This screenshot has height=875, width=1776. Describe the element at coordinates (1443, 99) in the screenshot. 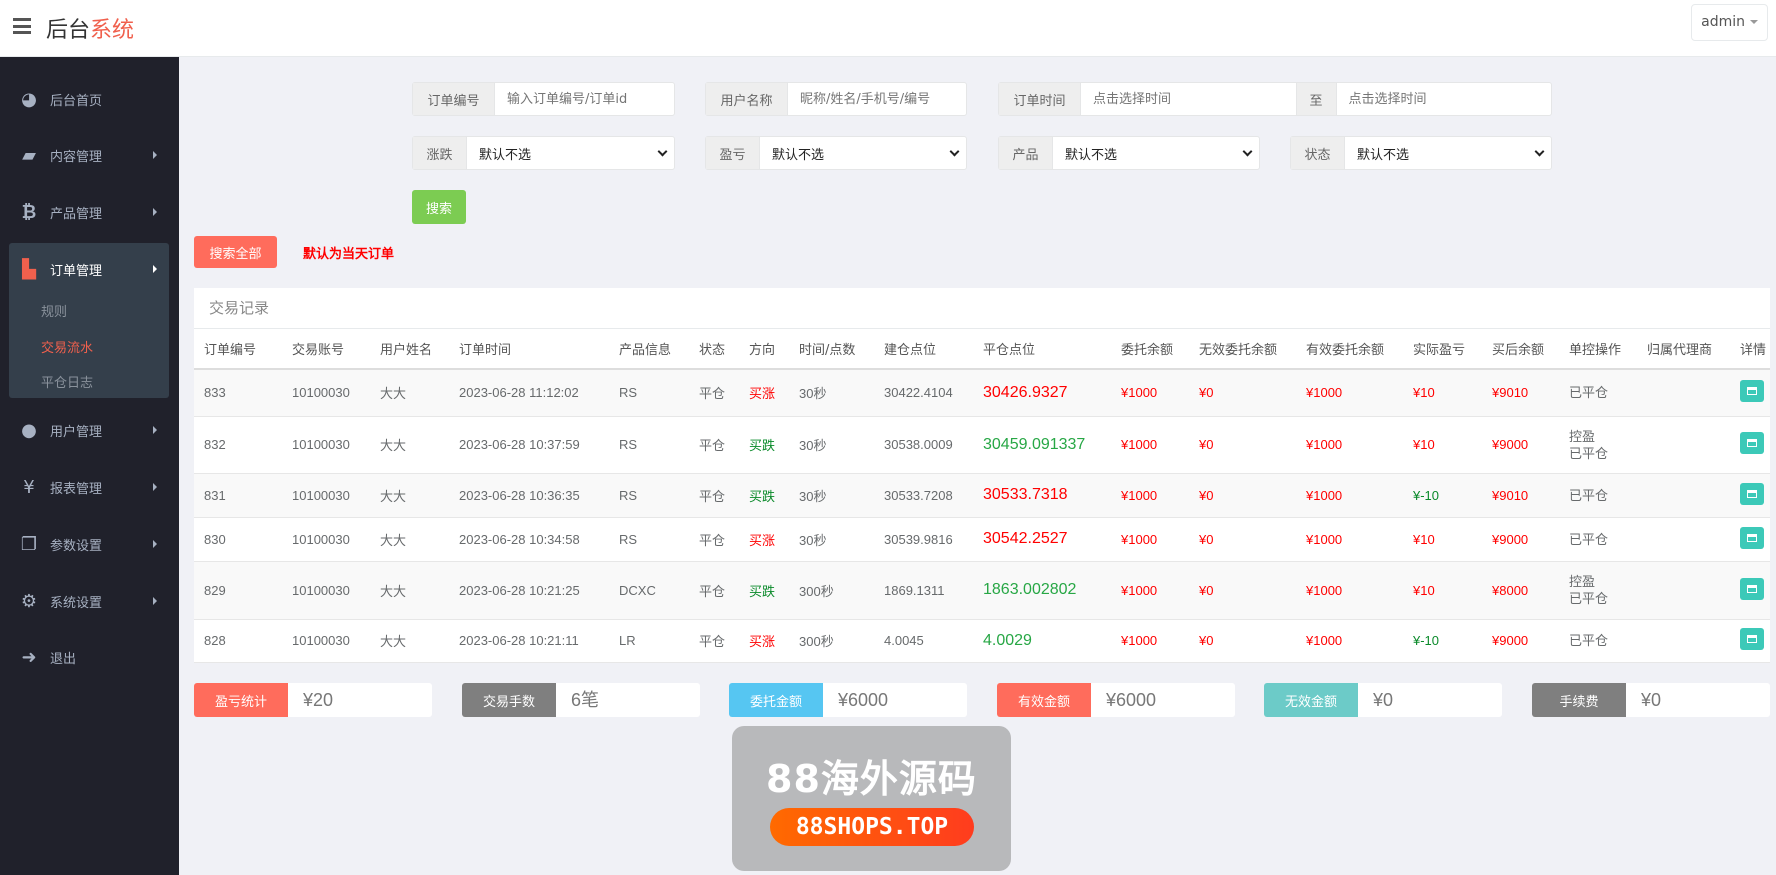

I see `end-time-input` at that location.